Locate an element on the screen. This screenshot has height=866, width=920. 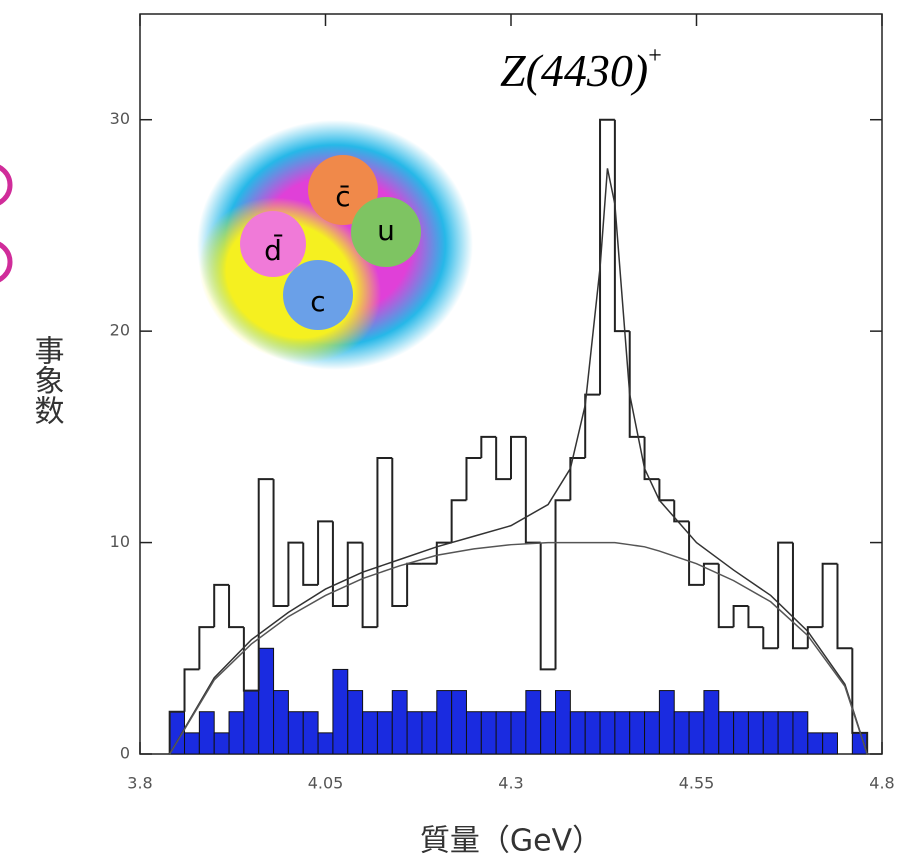
x-tick-label: 4.3 is located at coordinates (510, 783).